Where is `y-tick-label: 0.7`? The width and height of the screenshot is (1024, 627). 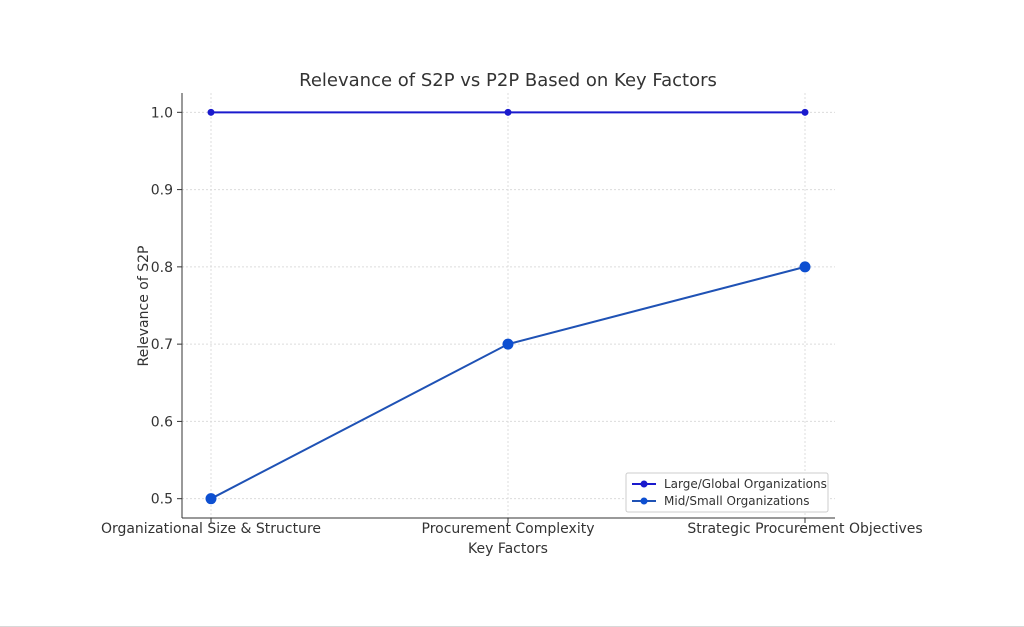 y-tick-label: 0.7 is located at coordinates (162, 345).